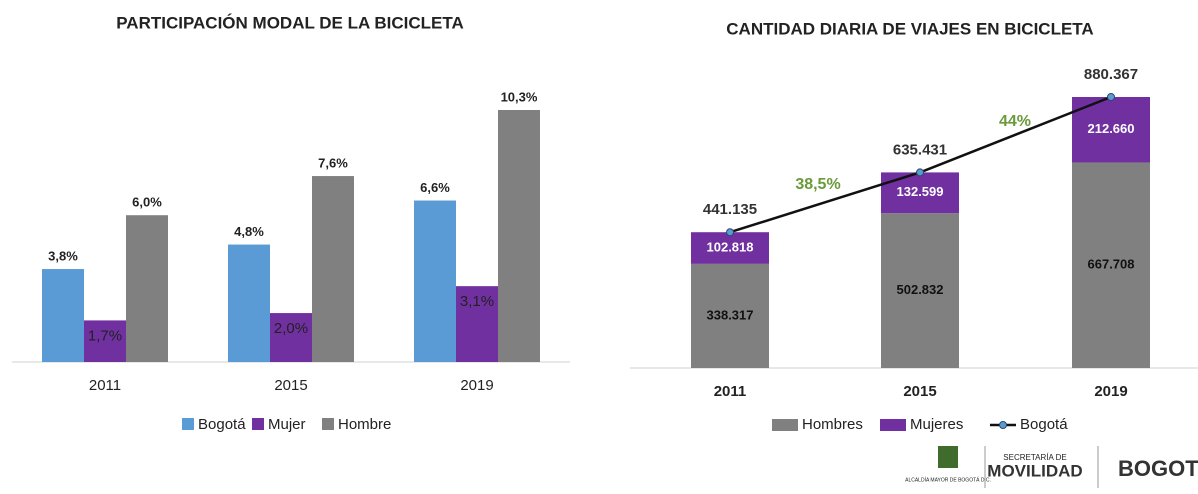  Describe the element at coordinates (1111, 74) in the screenshot. I see `data-label: 880.367` at that location.